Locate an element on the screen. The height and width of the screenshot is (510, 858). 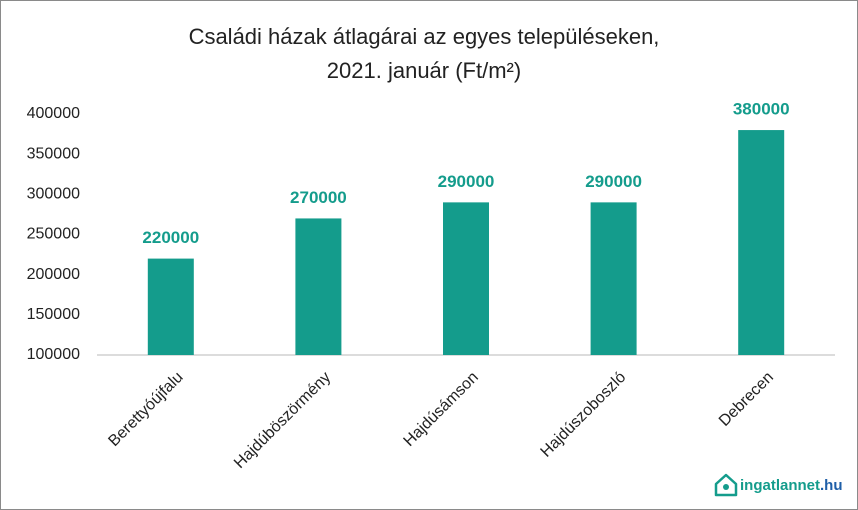
logo-icon is located at coordinates (726, 485).